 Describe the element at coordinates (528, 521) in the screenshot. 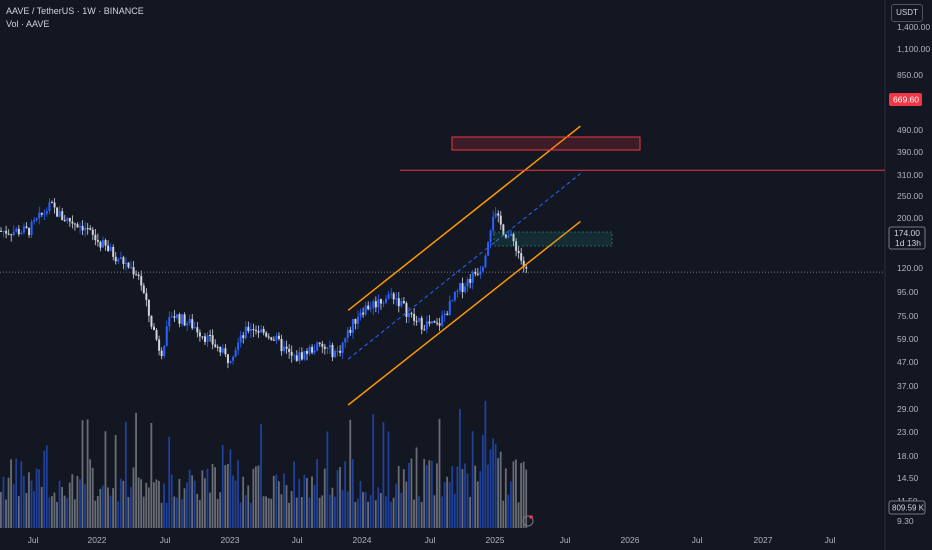

I see `bolt-icon` at that location.